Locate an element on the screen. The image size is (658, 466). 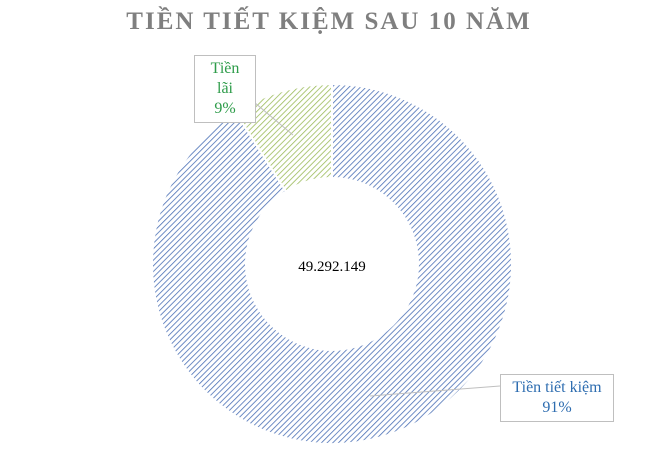
data-label-savings-name: Tiền tiết kiệm is located at coordinates (557, 387).